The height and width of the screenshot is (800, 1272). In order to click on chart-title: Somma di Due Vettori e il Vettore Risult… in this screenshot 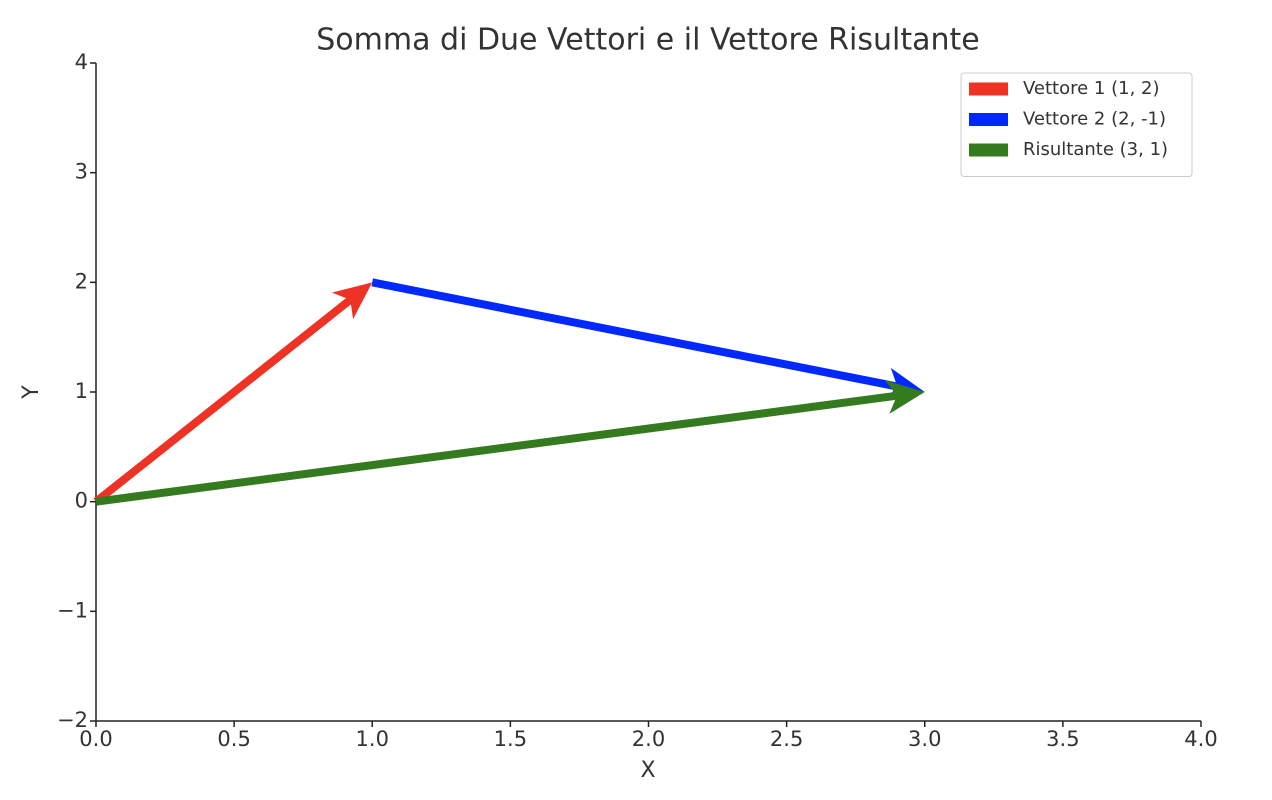, I will do `click(647, 40)`.